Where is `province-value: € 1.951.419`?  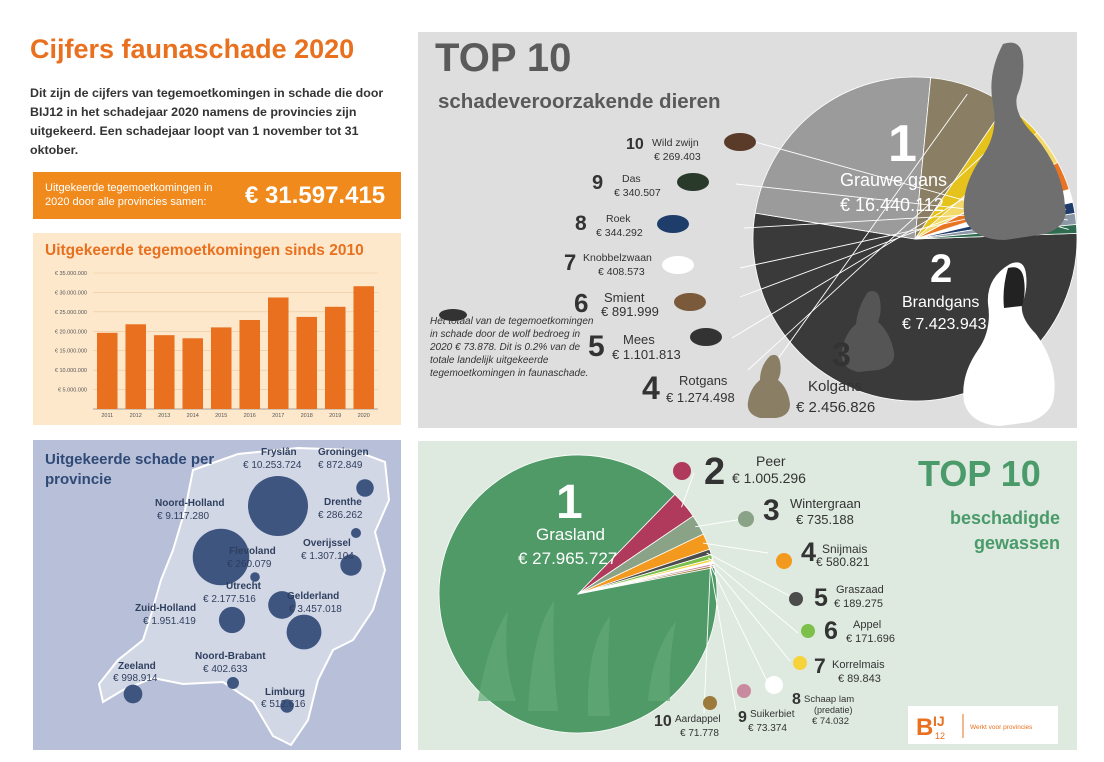
province-value: € 1.951.419 is located at coordinates (169, 621).